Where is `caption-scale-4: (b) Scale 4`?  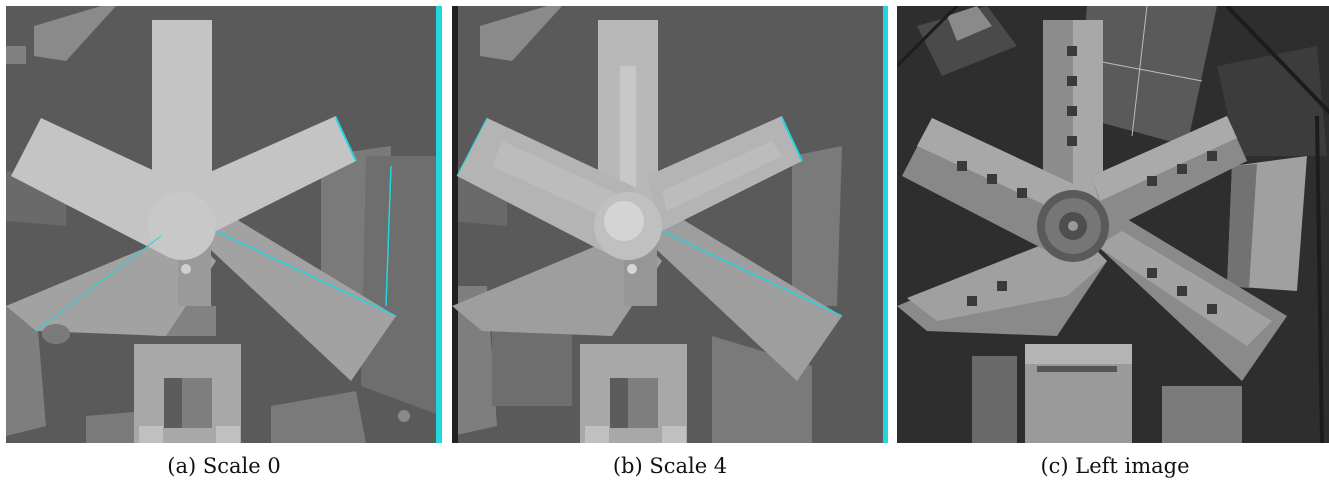 caption-scale-4: (b) Scale 4 is located at coordinates (670, 466).